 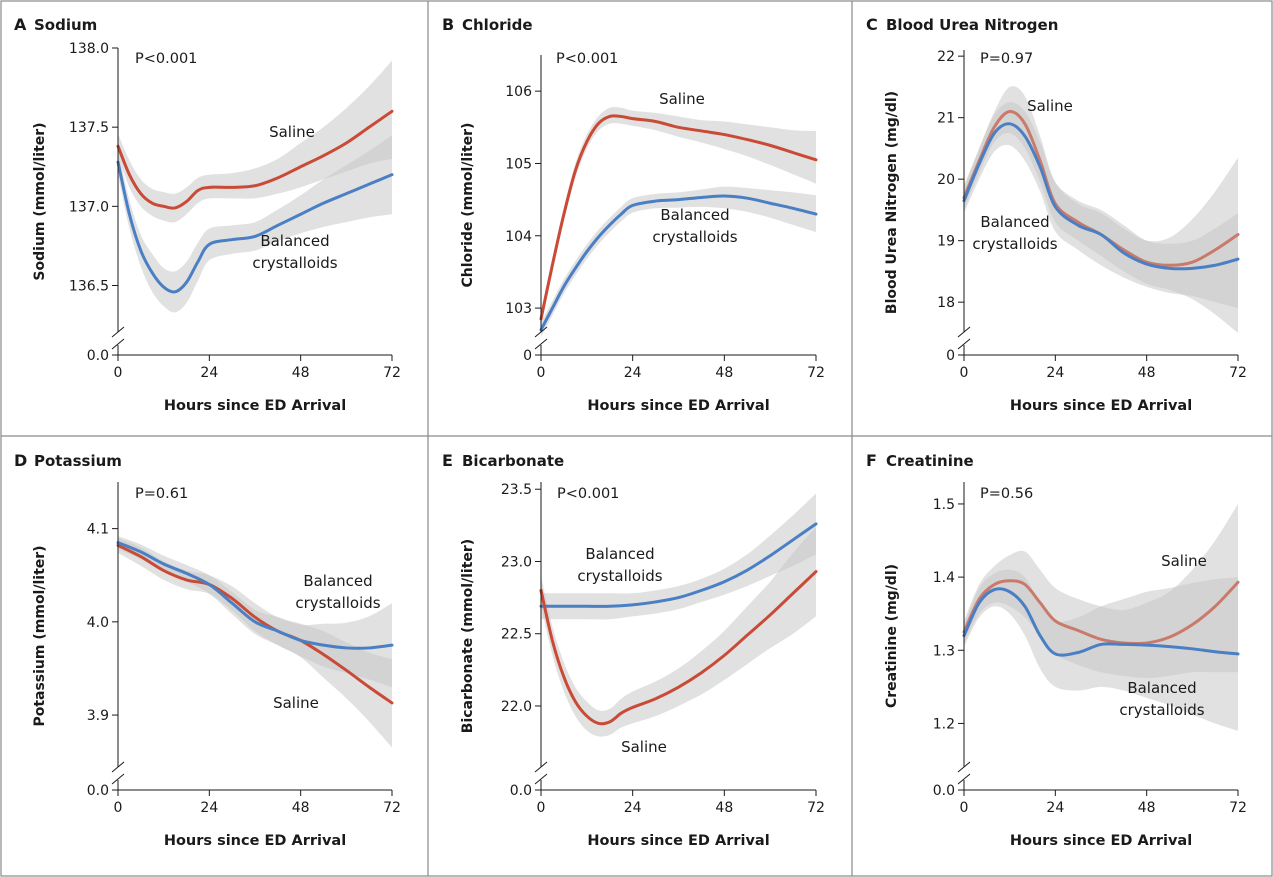 I want to click on y-tick-label: 21, so click(x=946, y=119).